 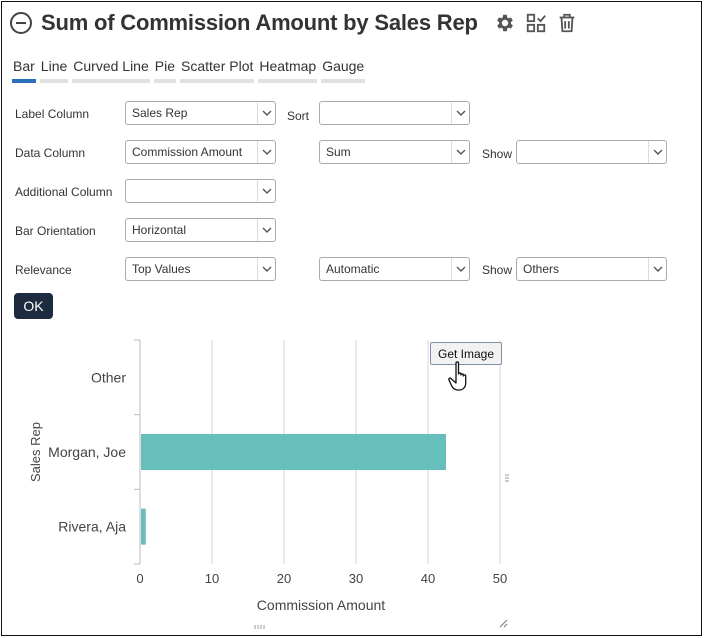 I want to click on relevance-label: Relevance, so click(x=43, y=270).